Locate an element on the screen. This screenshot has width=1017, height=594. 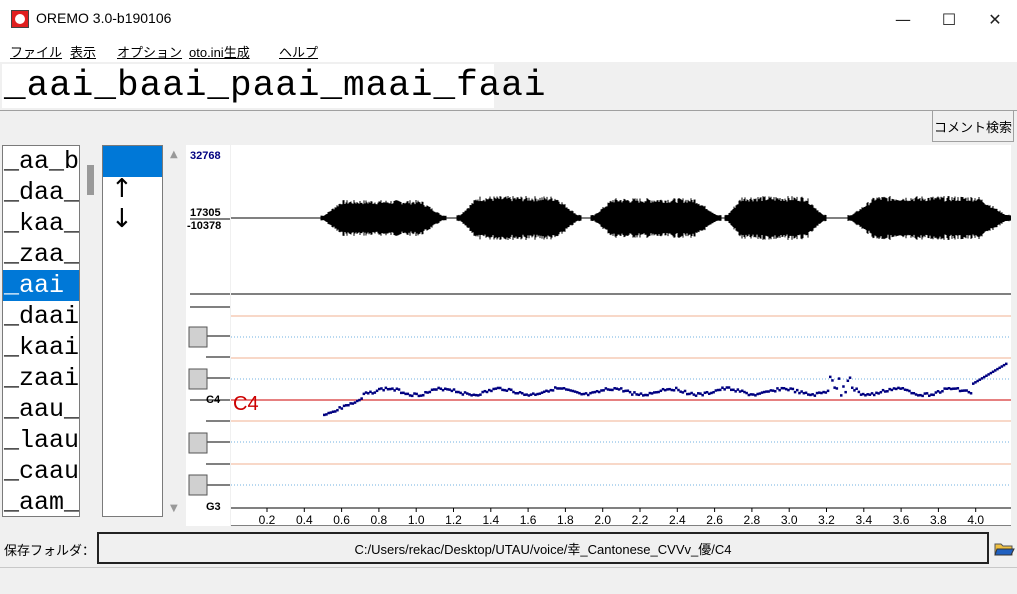
scroll-down-icon: ▼ is located at coordinates (174, 508).